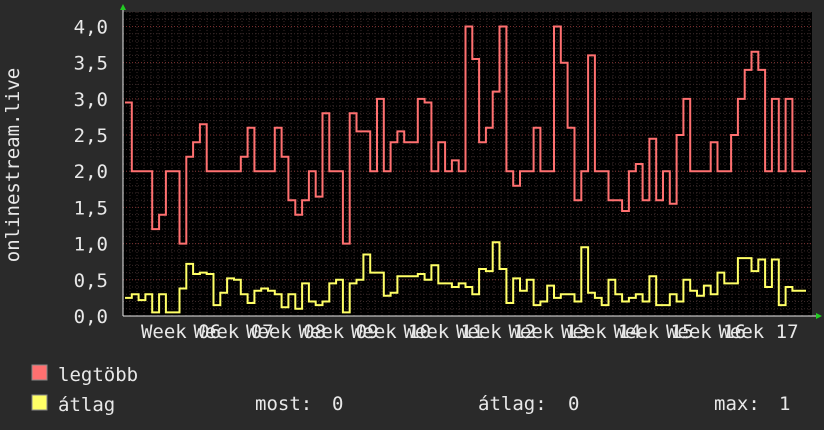  What do you see at coordinates (601, 332) in the screenshot?
I see `x-tick-label: Week 14` at bounding box center [601, 332].